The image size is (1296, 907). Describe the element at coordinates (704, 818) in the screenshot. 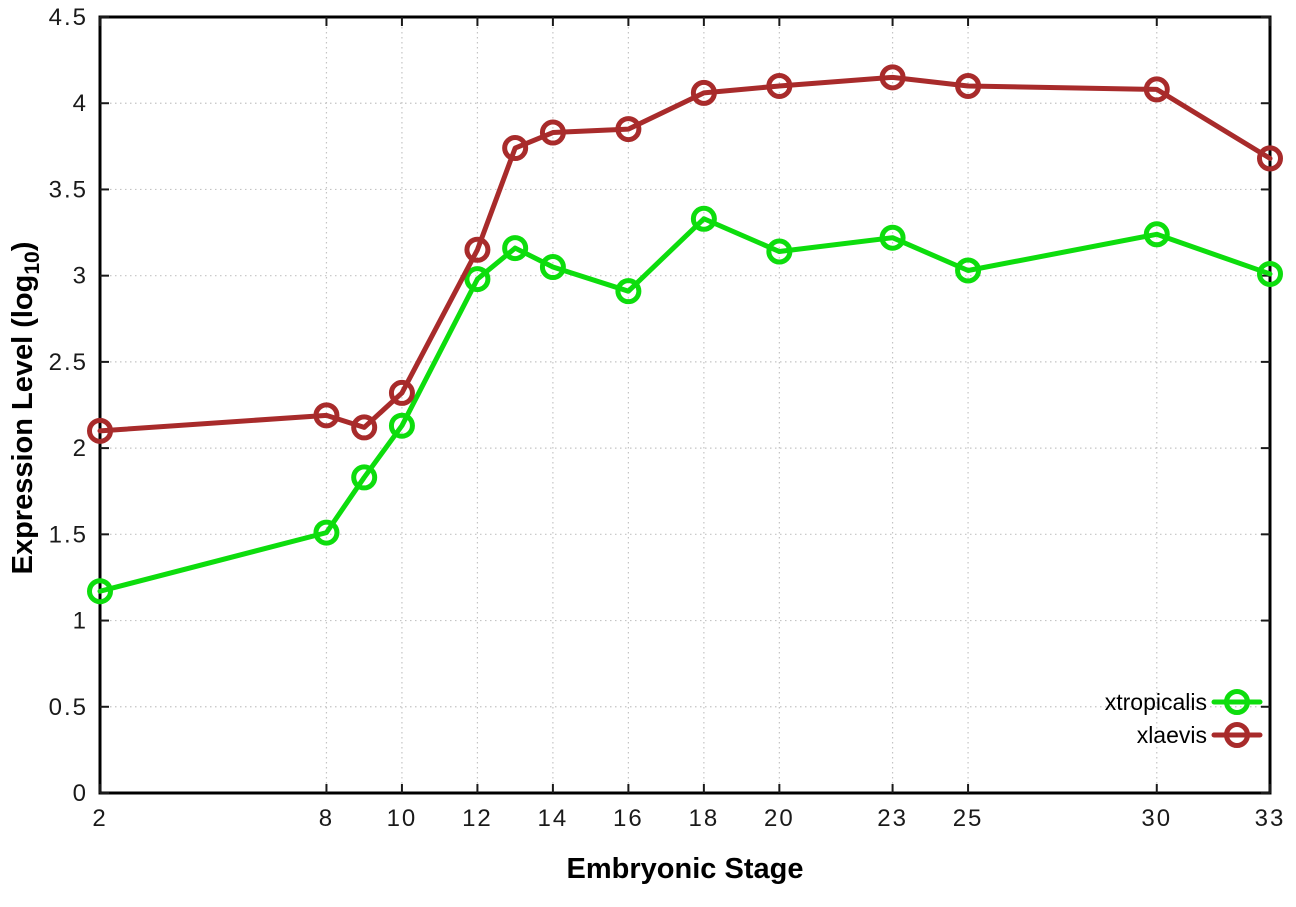

I see `x-tick-label: 18` at that location.